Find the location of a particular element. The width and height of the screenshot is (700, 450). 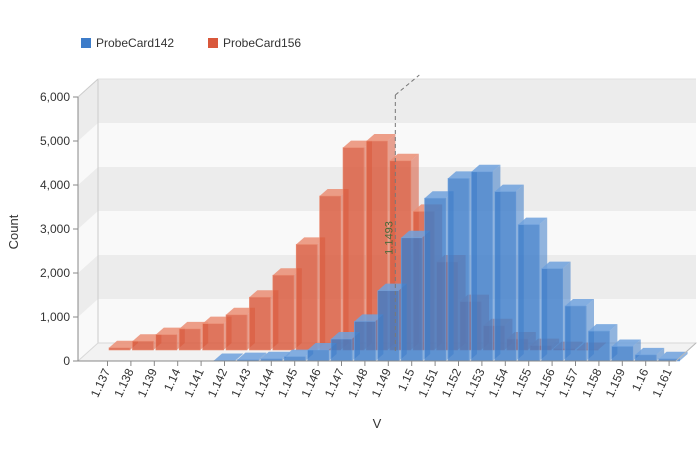

x-axis-title: V is located at coordinates (377, 423).